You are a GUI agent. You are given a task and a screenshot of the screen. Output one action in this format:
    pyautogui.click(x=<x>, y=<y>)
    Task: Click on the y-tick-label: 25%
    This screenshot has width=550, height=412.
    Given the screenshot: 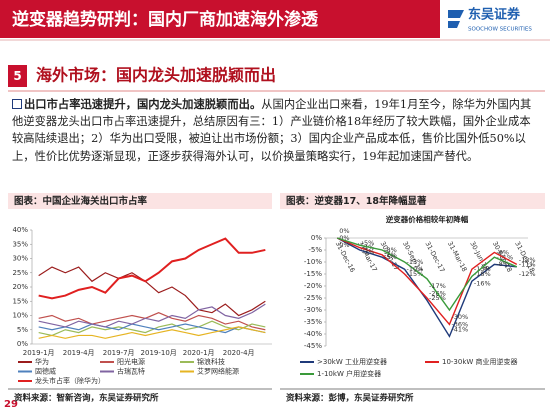 What is the action you would take?
    pyautogui.click(x=20, y=273)
    